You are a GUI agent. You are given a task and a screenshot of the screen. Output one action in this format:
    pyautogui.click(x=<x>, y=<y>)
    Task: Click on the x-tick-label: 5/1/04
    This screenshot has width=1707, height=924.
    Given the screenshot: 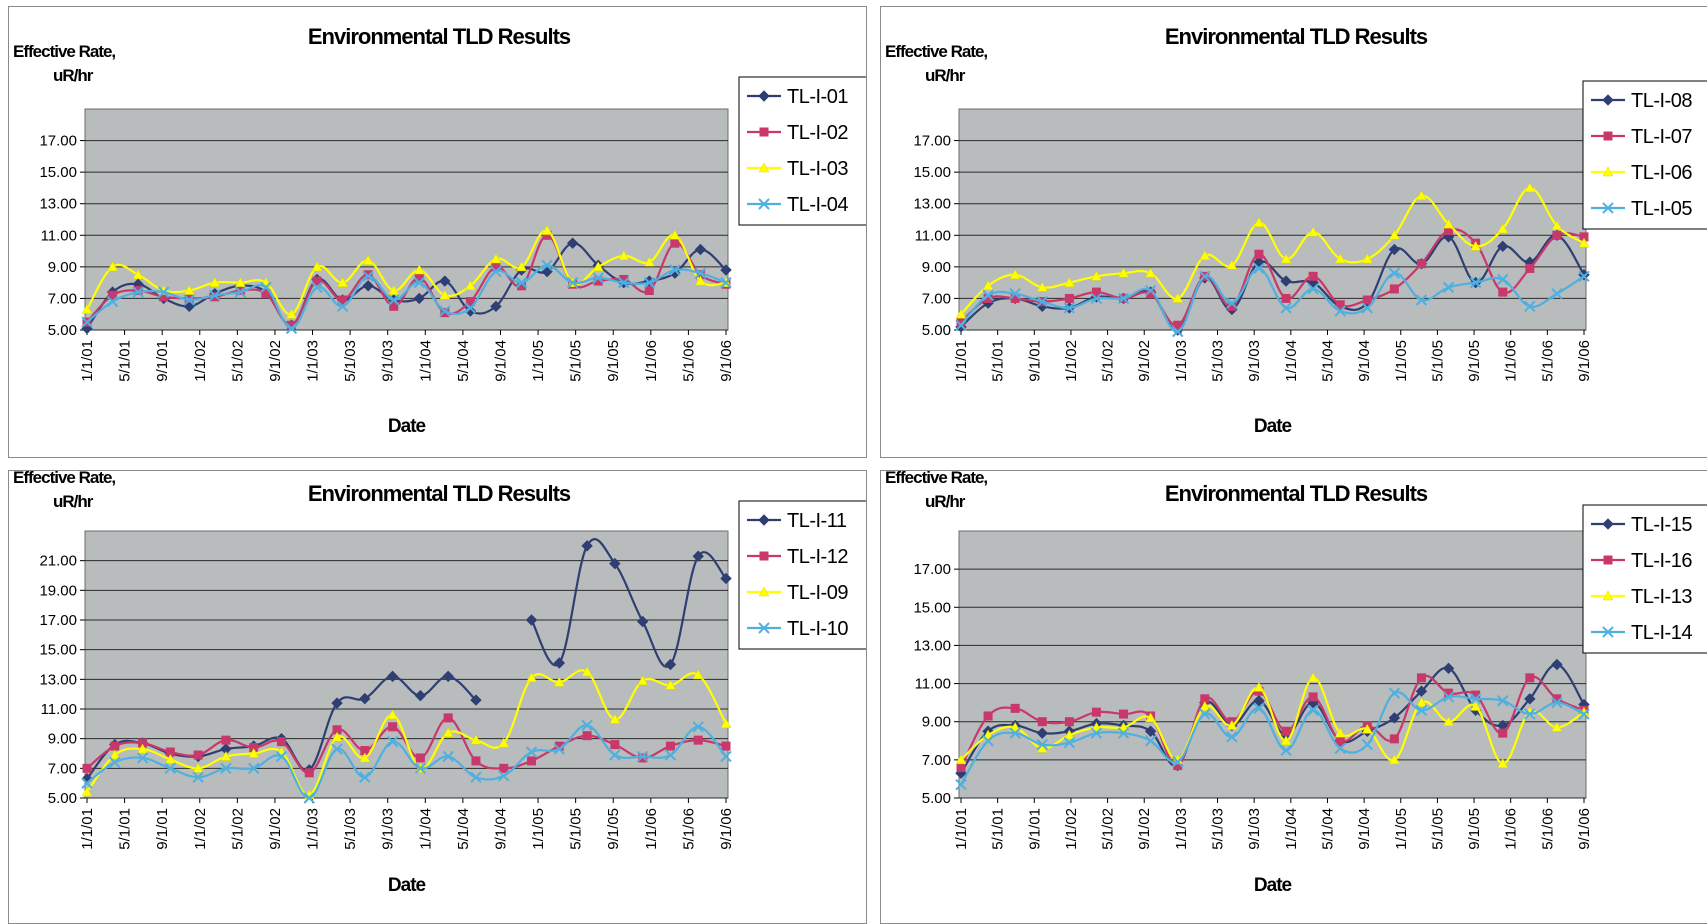 What is the action you would take?
    pyautogui.click(x=1327, y=361)
    